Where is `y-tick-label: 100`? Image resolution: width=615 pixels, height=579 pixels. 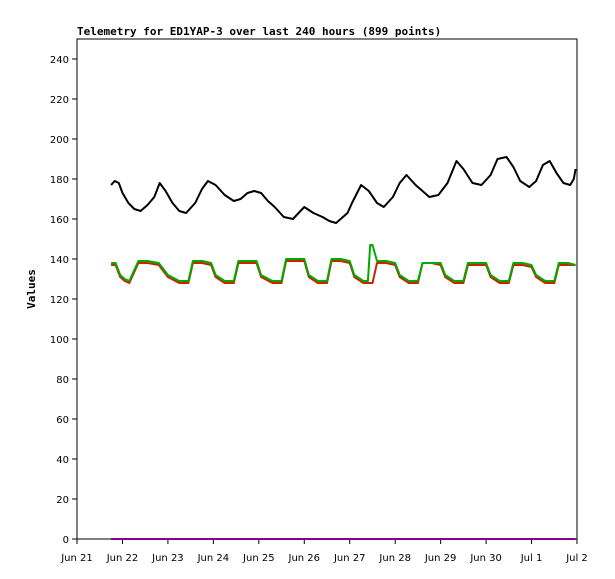
y-tick-label: 100 is located at coordinates (59, 340).